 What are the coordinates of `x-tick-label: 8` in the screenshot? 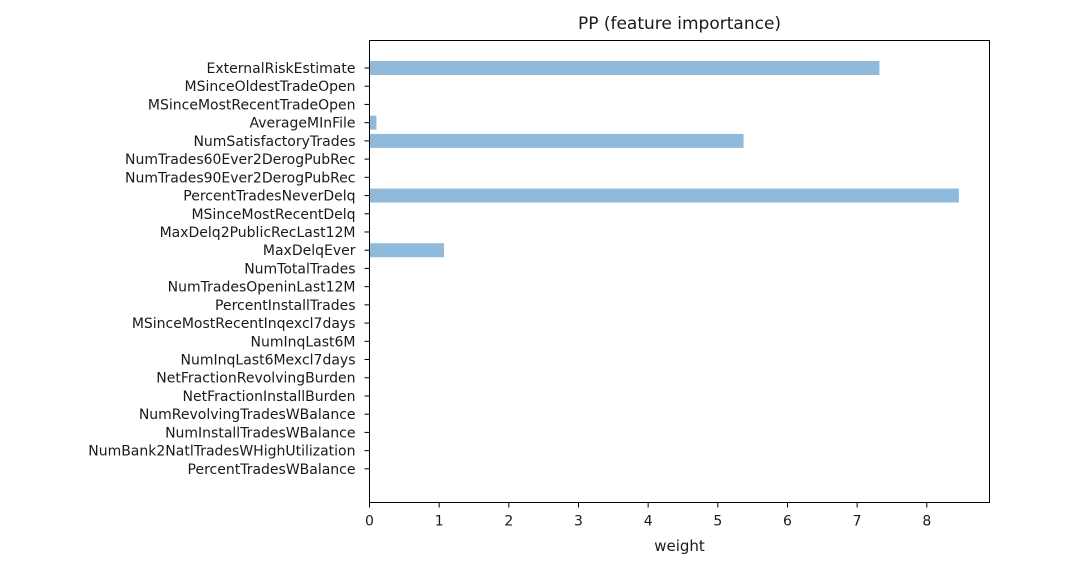 It's located at (926, 522).